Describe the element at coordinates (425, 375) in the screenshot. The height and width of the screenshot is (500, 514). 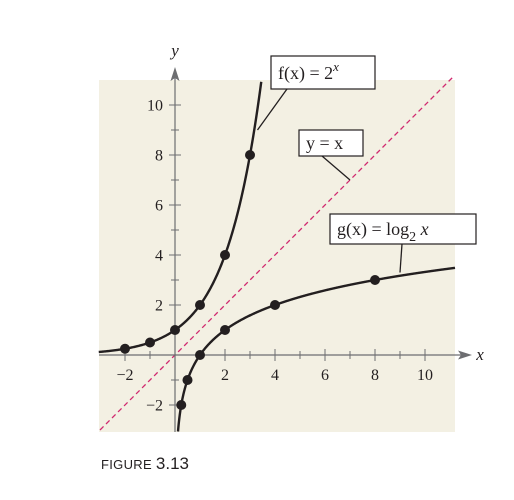
I see `x-tick-label: 10` at that location.